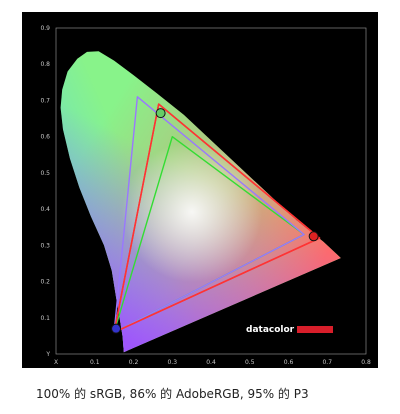 The width and height of the screenshot is (400, 414). What do you see at coordinates (134, 362) in the screenshot?
I see `x-tick-label: 0.2` at bounding box center [134, 362].